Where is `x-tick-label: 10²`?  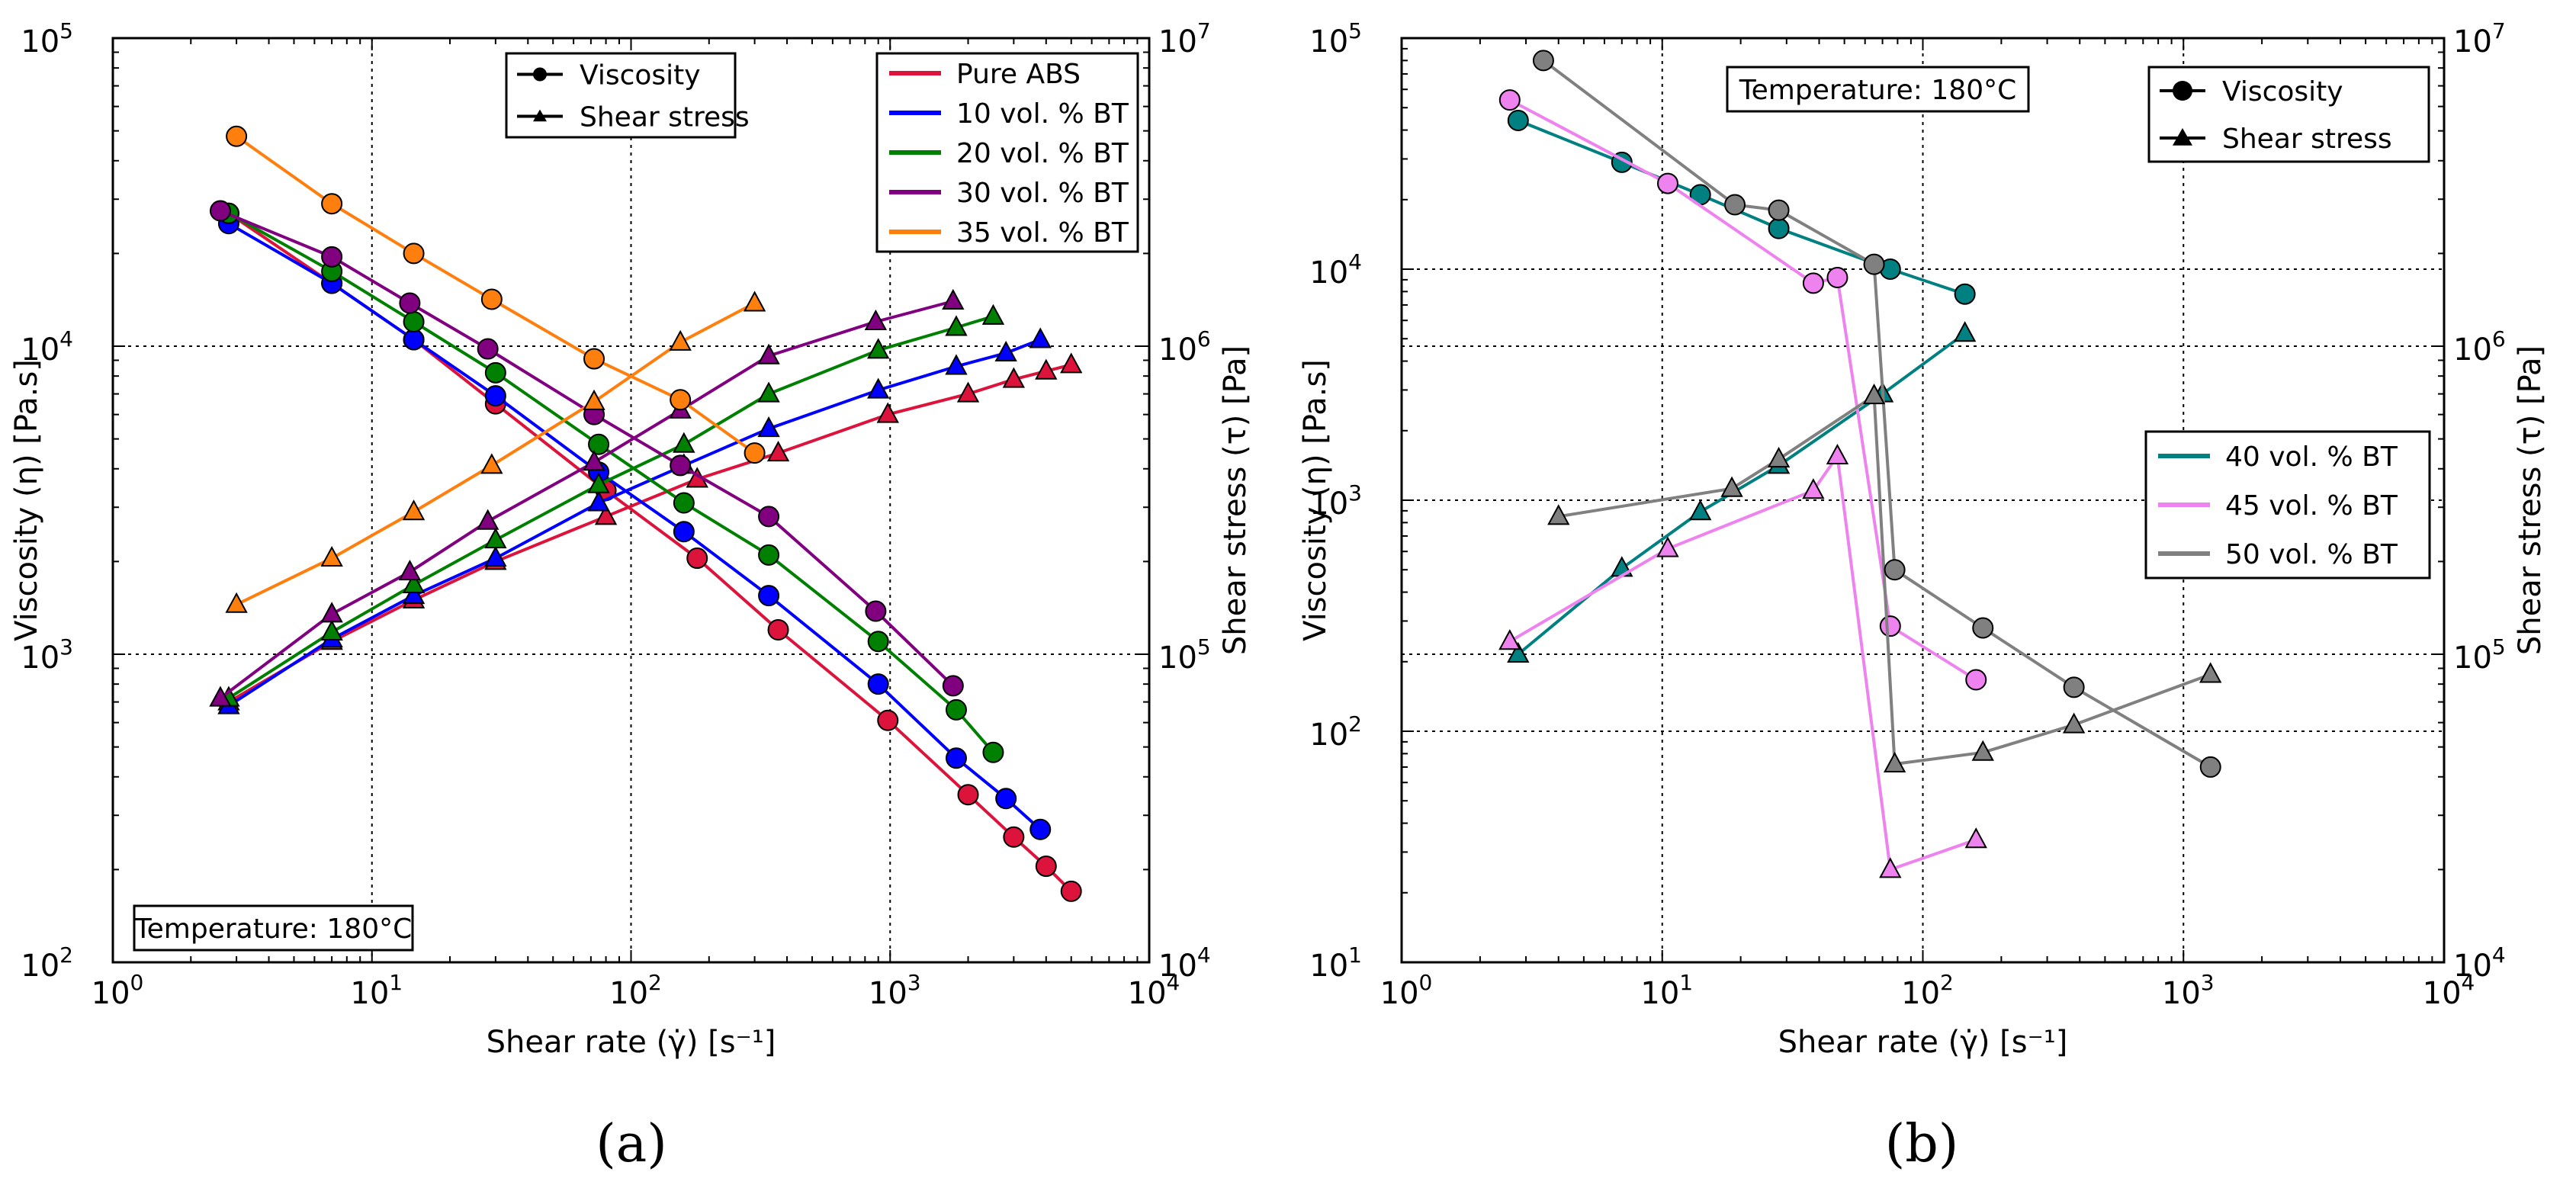 x-tick-label: 10² is located at coordinates (635, 990).